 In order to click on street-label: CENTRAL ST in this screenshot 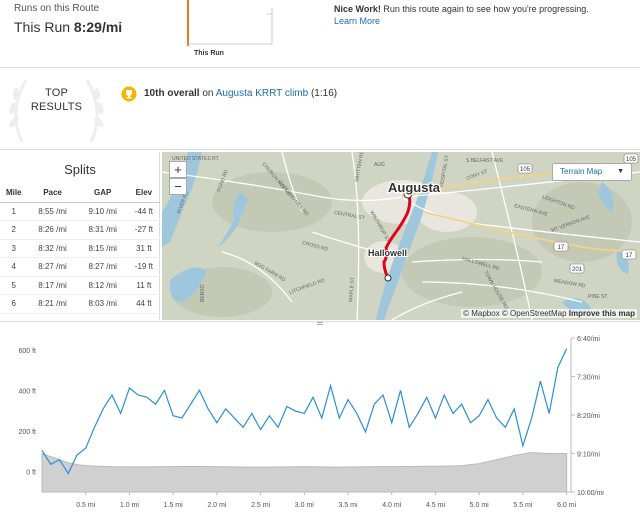, I will do `click(350, 215)`.